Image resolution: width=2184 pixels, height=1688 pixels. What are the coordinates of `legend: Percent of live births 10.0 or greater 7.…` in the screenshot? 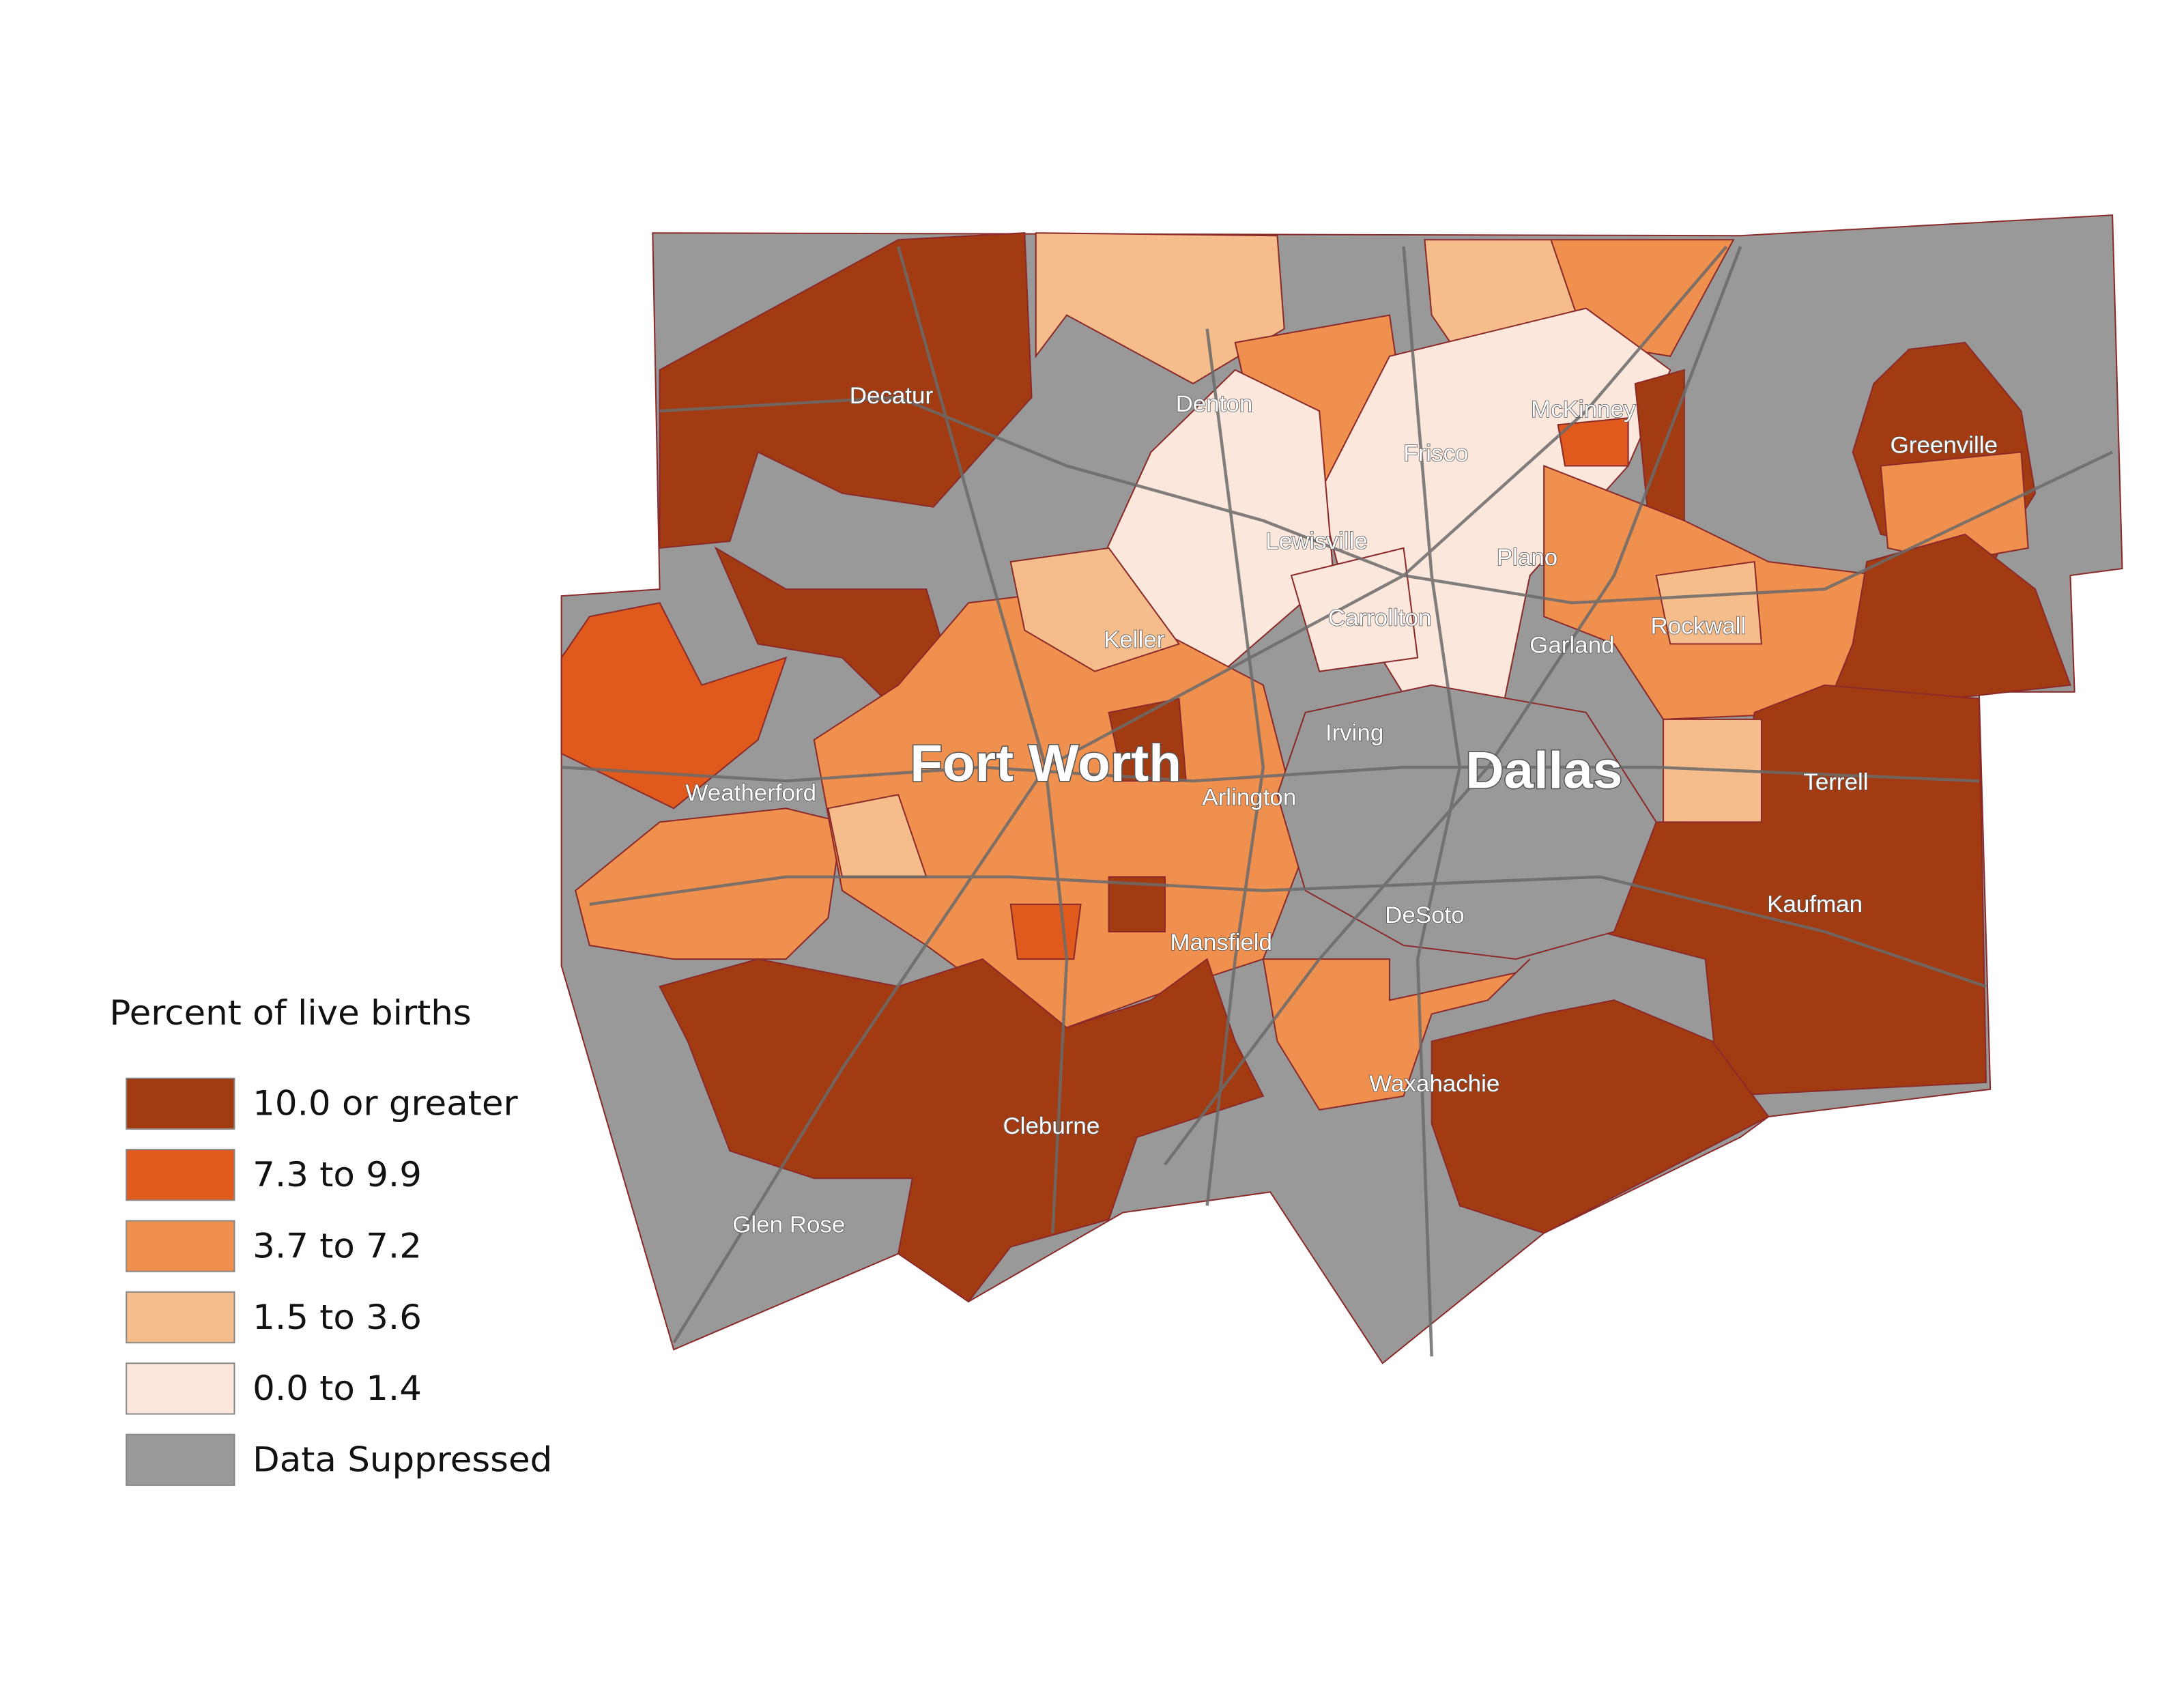 It's located at (330, 1239).